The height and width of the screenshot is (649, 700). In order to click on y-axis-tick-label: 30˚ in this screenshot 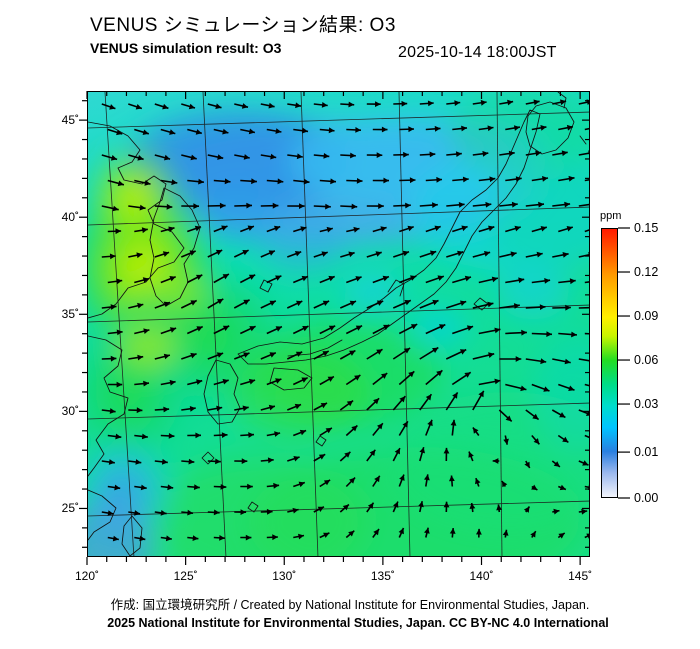, I will do `click(70, 411)`.